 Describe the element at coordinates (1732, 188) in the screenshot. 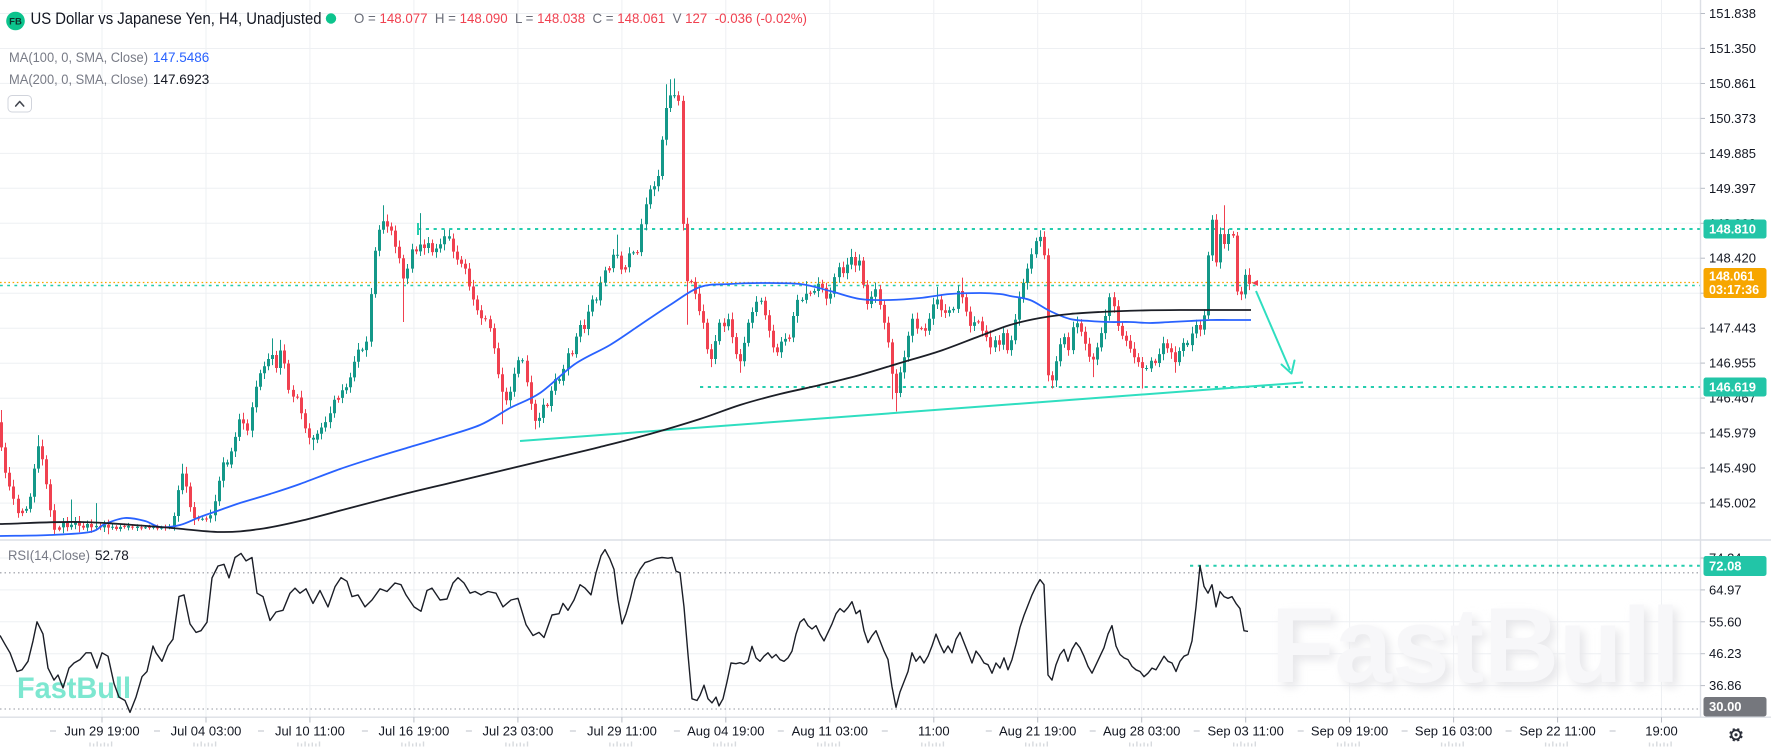

I see `svg-text: 149.397` at that location.